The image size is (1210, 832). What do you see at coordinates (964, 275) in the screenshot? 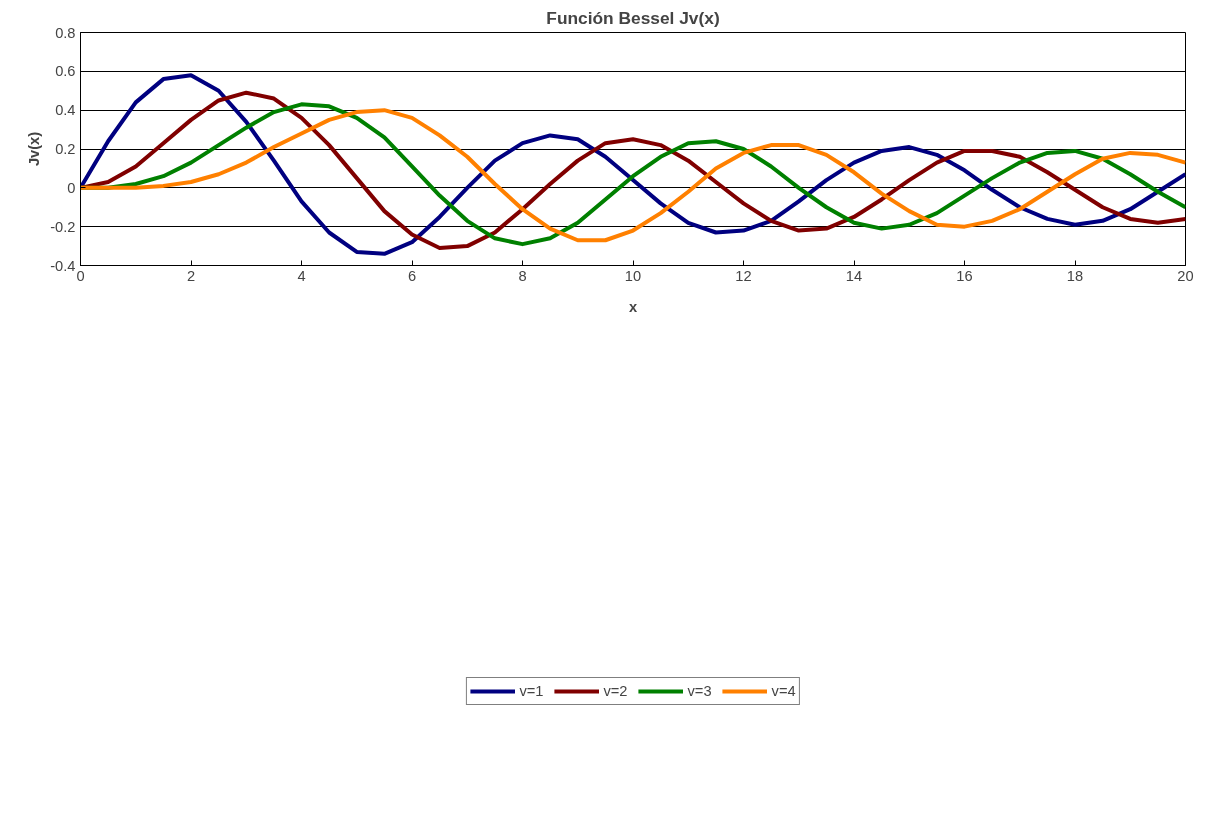
I see `x-tick-label: 16` at bounding box center [964, 275].